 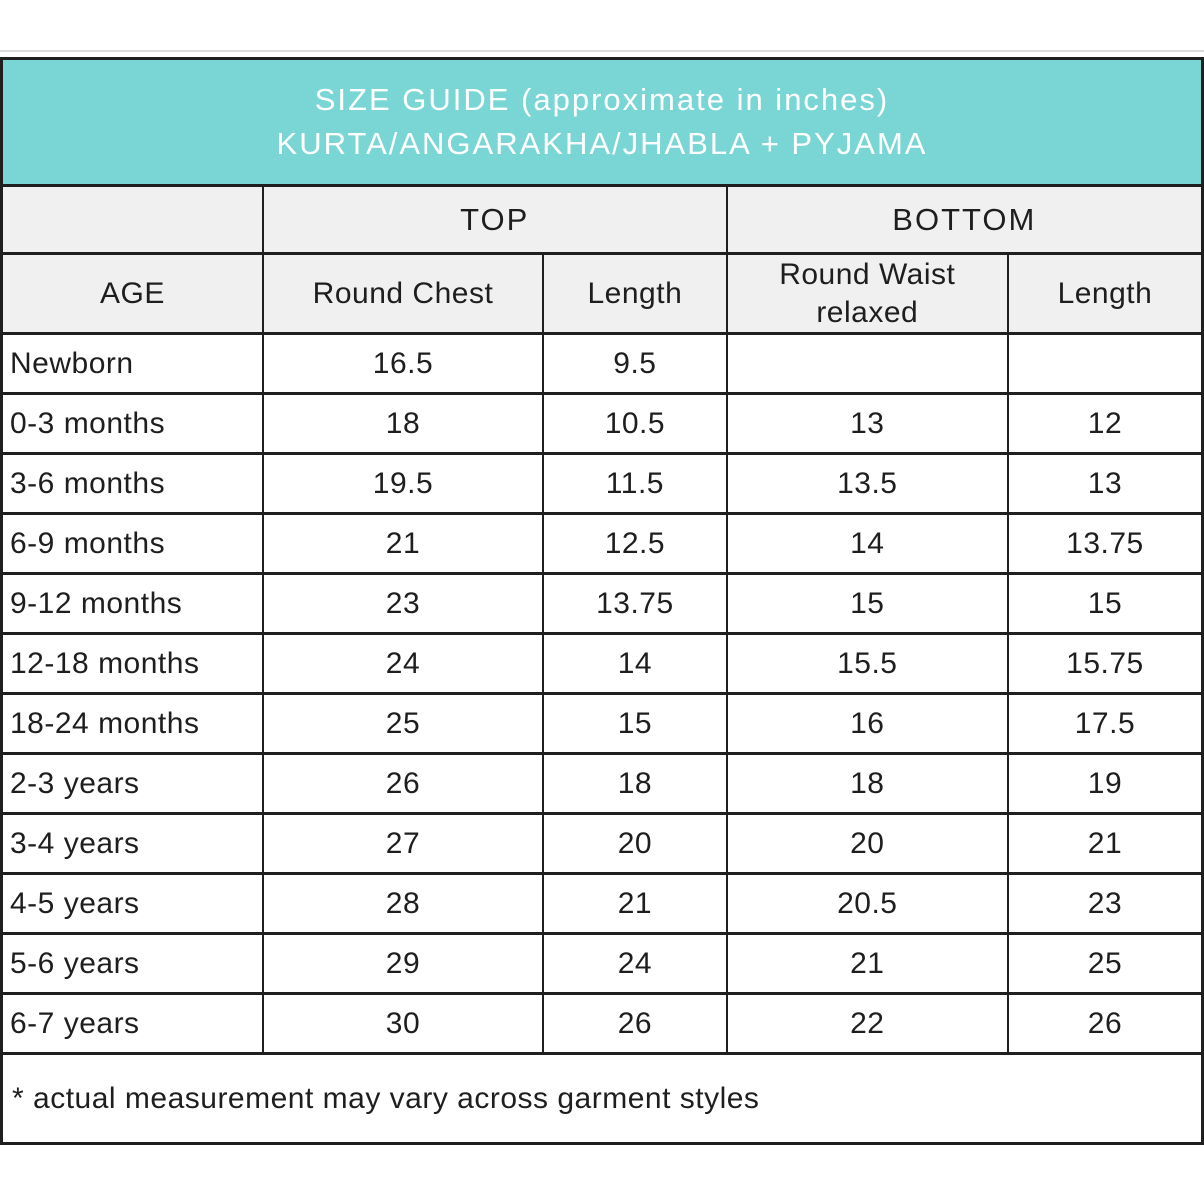 What do you see at coordinates (132, 783) in the screenshot?
I see `age-cell: 2-3 years` at bounding box center [132, 783].